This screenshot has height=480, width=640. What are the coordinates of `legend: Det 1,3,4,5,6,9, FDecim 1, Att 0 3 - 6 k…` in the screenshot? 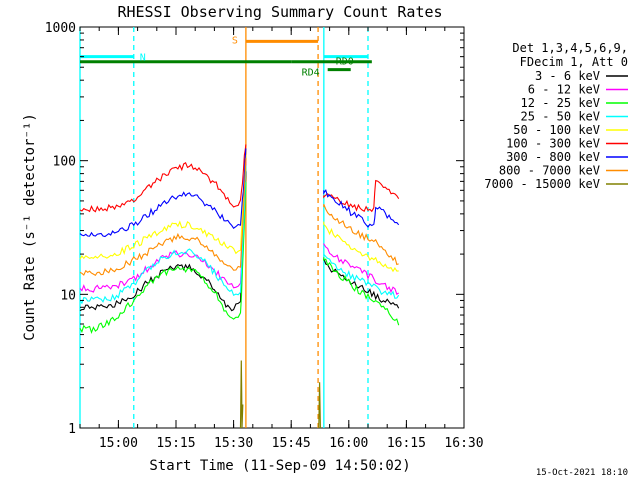 It's located at (556, 116).